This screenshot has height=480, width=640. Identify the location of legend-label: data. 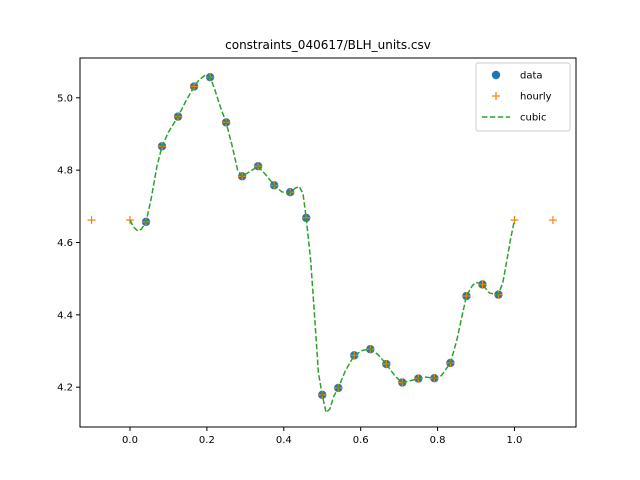
(531, 76).